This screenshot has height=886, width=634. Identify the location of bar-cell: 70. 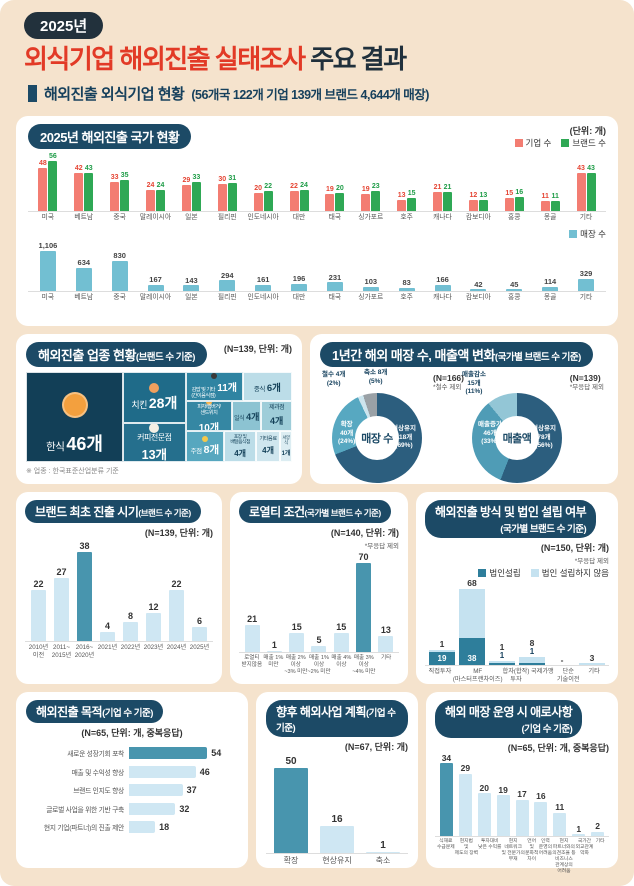
(363, 602).